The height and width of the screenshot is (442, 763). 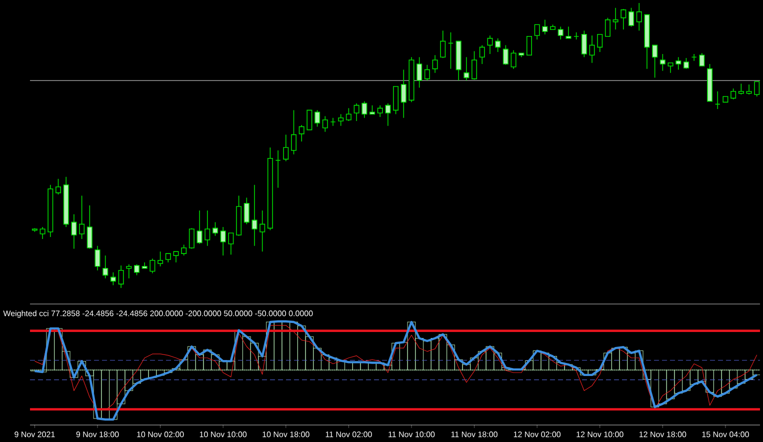 What do you see at coordinates (158, 314) in the screenshot?
I see `chart-title: Weighted cci 77.2858 -24.4856 -24.4856 200.0000 -200.0000 50.0000 -50.0000 0.0000` at bounding box center [158, 314].